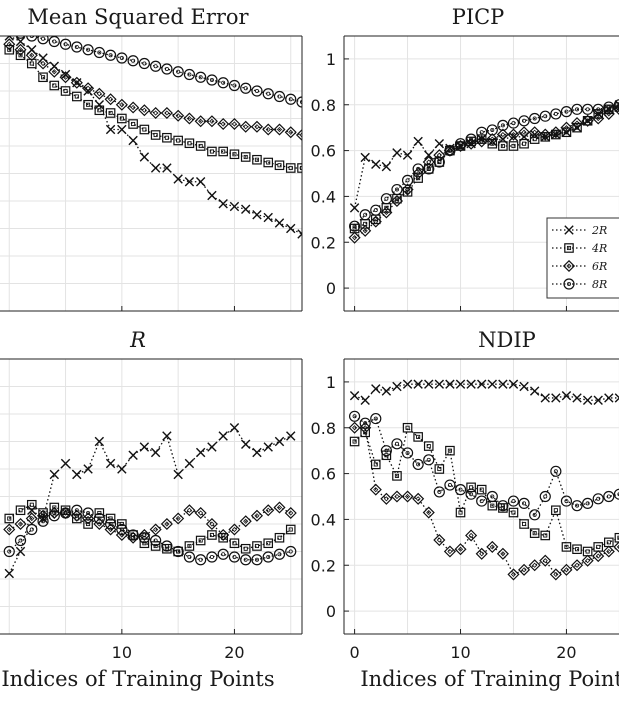 The width and height of the screenshot is (619, 704). Describe the element at coordinates (88, 88) in the screenshot. I see `mse-point-6R-7-inner` at that location.